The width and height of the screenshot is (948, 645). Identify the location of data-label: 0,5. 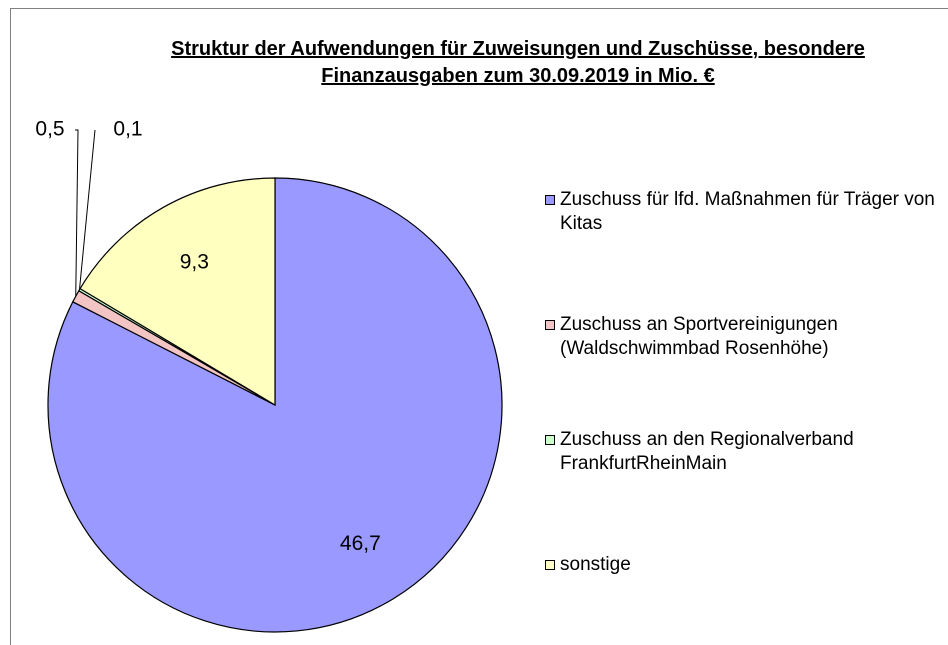
(49, 129).